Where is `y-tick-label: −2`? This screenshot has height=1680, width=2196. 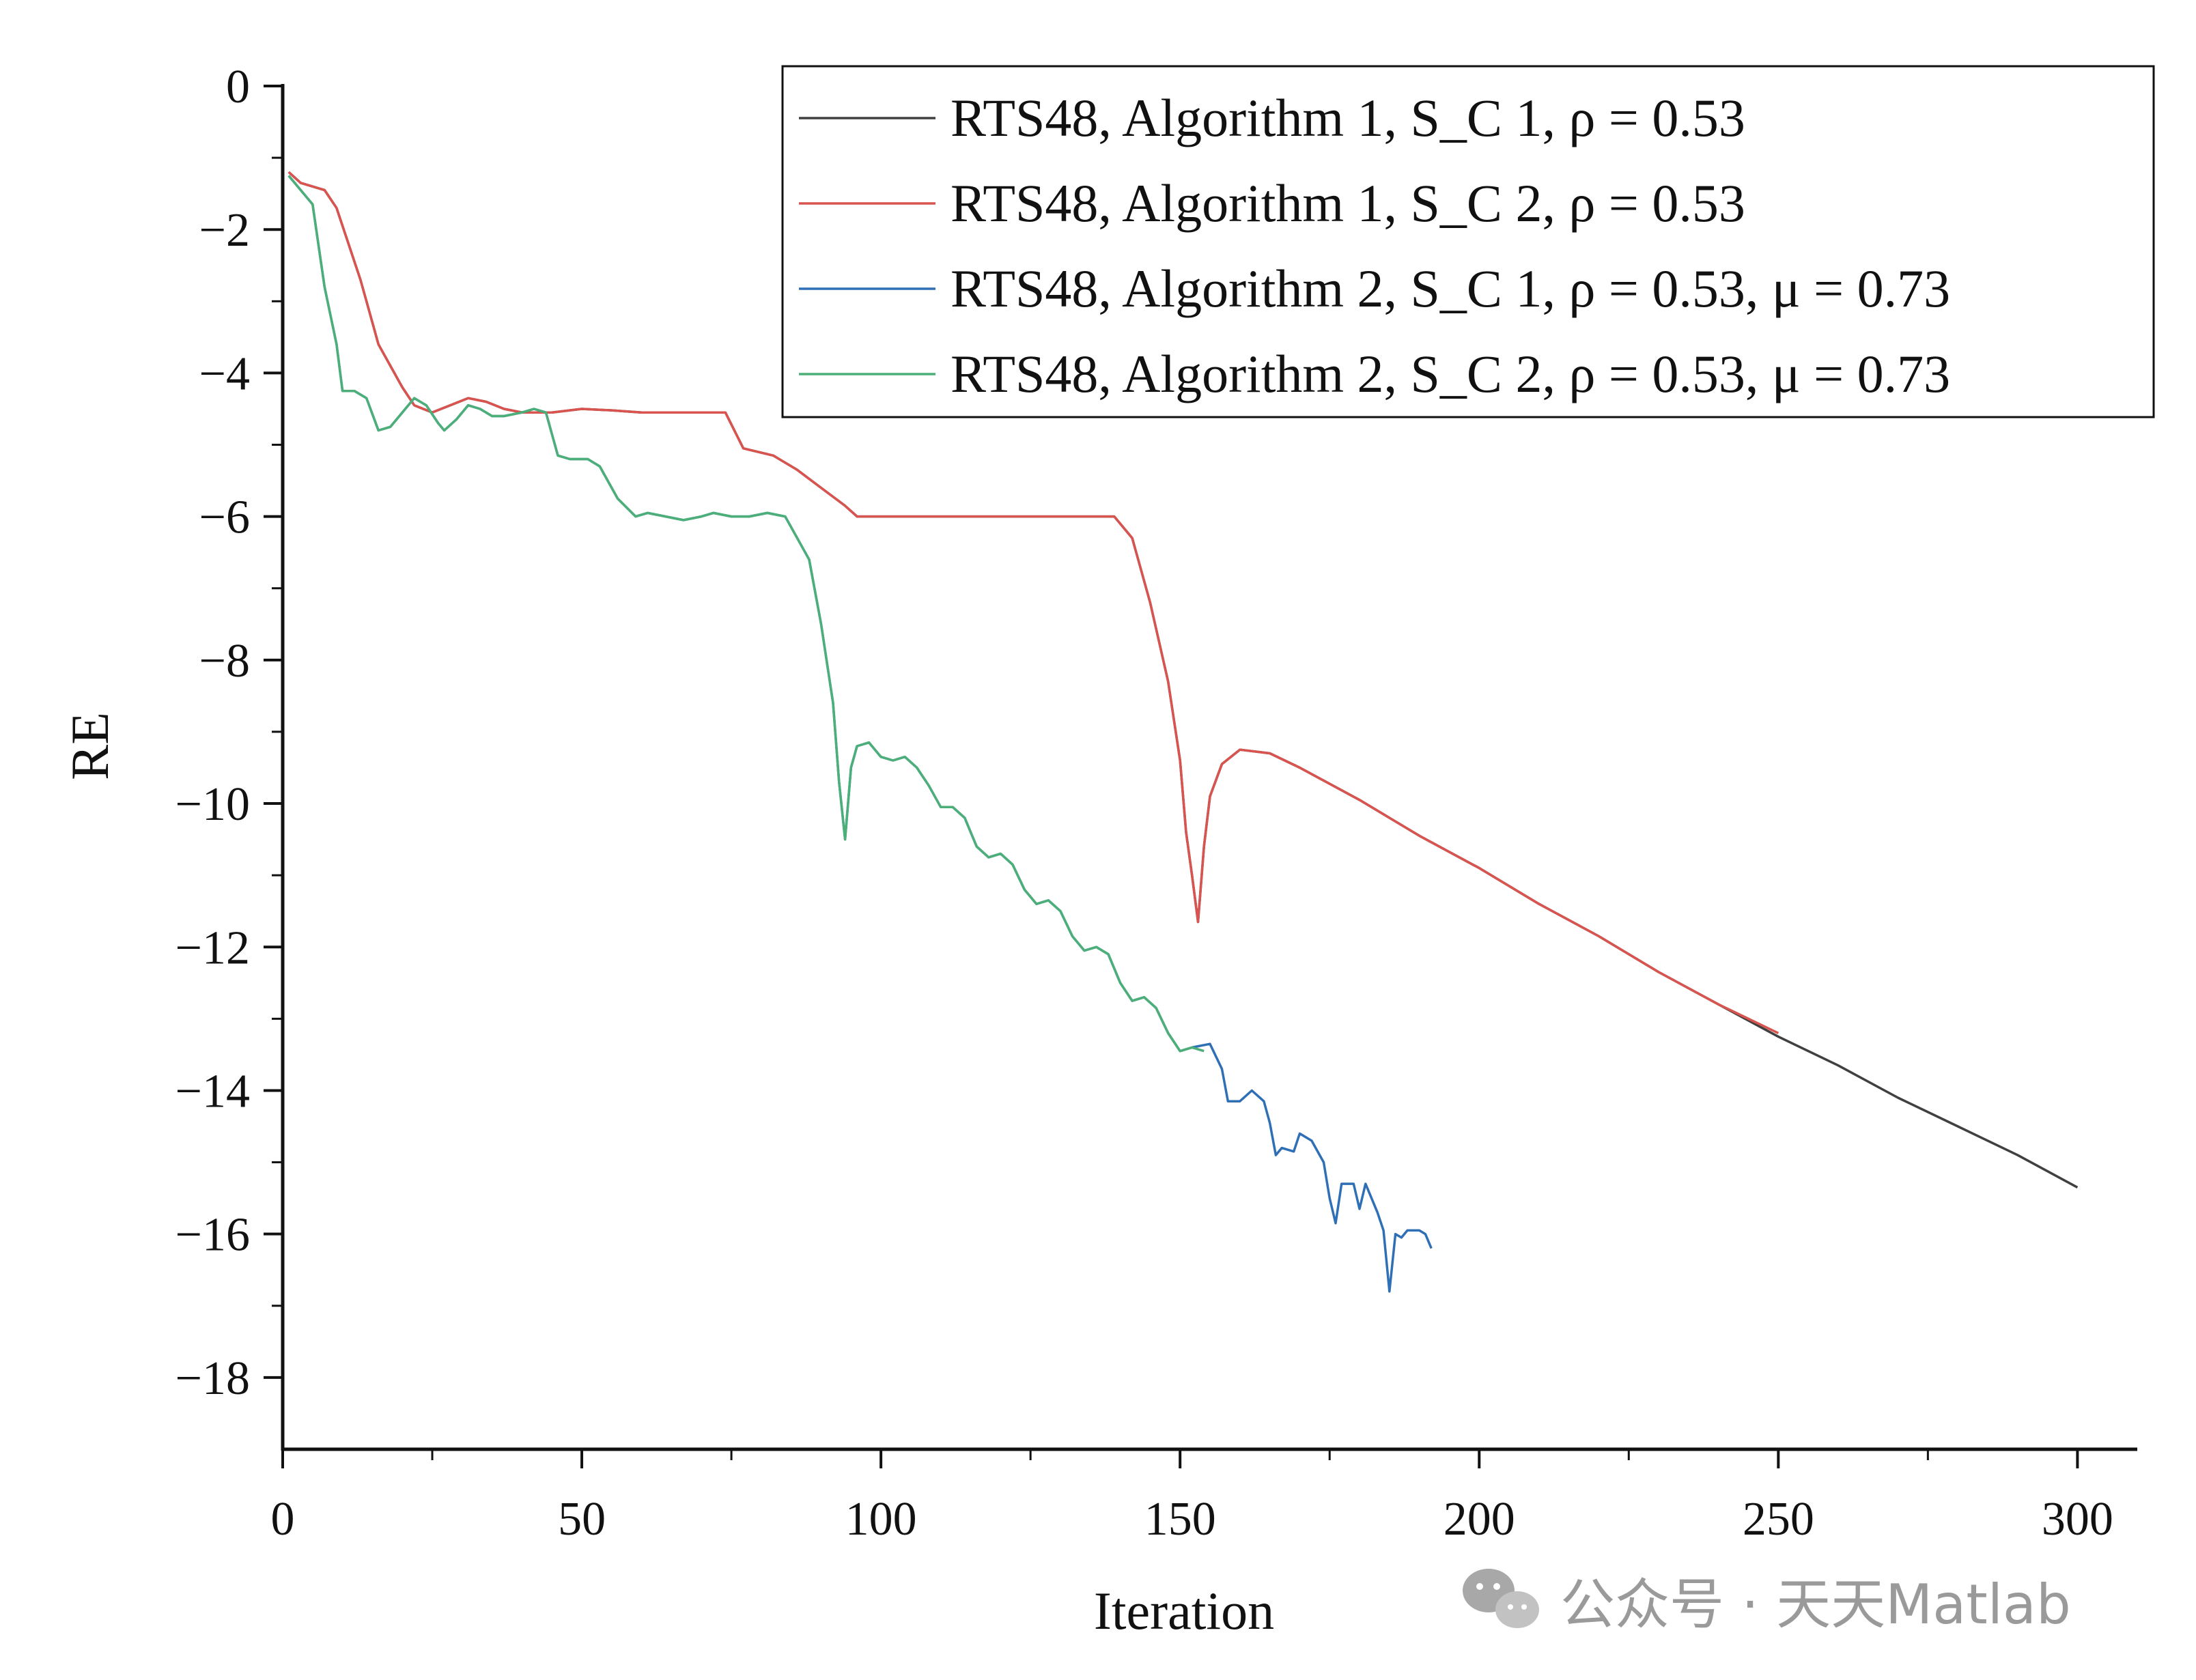 y-tick-label: −2 is located at coordinates (225, 230).